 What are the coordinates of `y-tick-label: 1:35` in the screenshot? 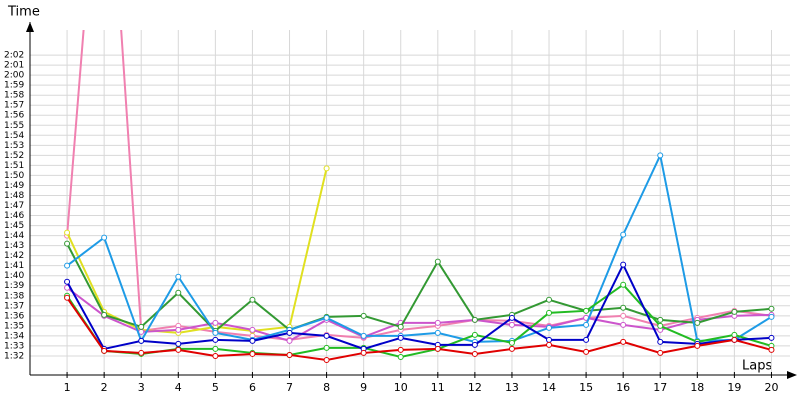 It's located at (14, 326).